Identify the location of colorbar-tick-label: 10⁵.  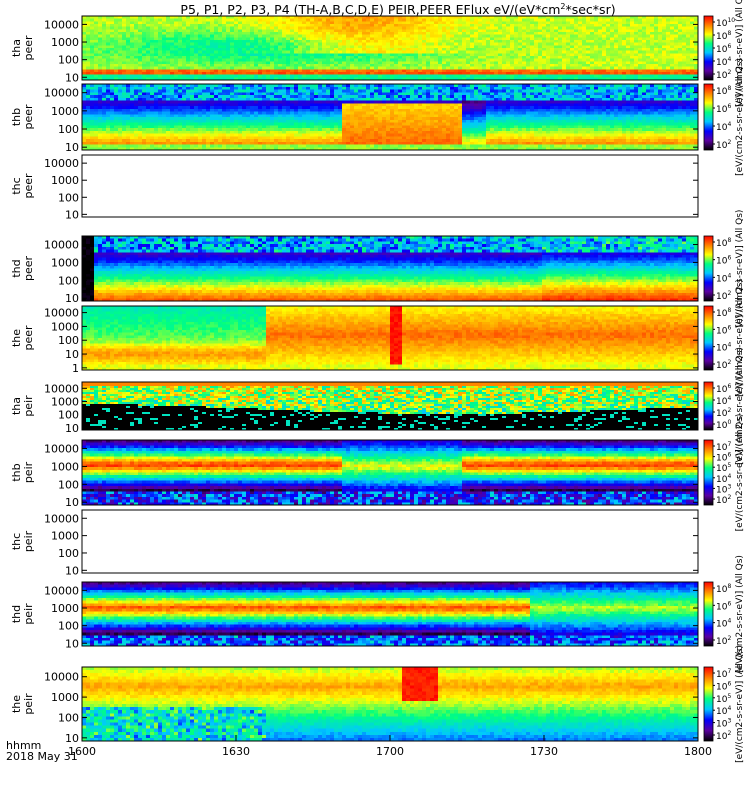
(723, 699).